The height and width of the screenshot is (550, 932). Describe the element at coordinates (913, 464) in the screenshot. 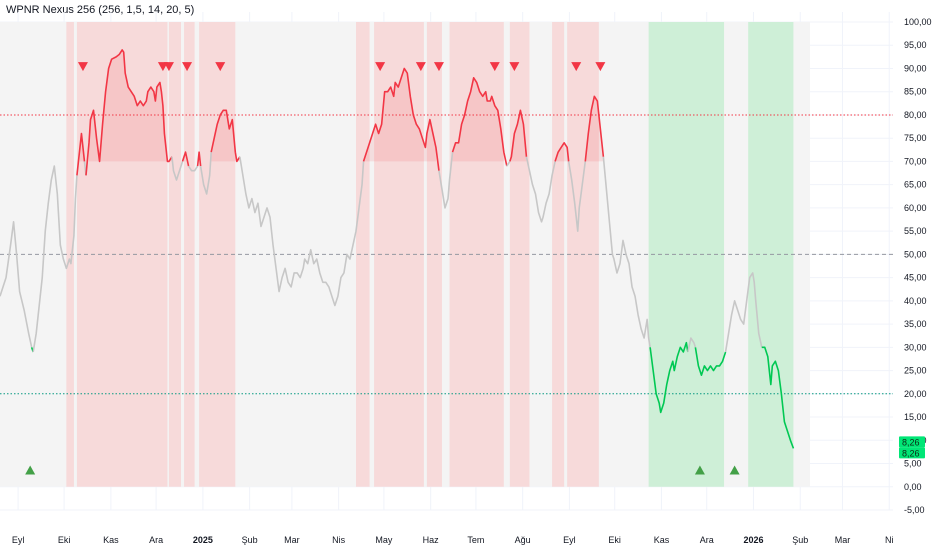

I see `y-tick-label: 5,00` at that location.